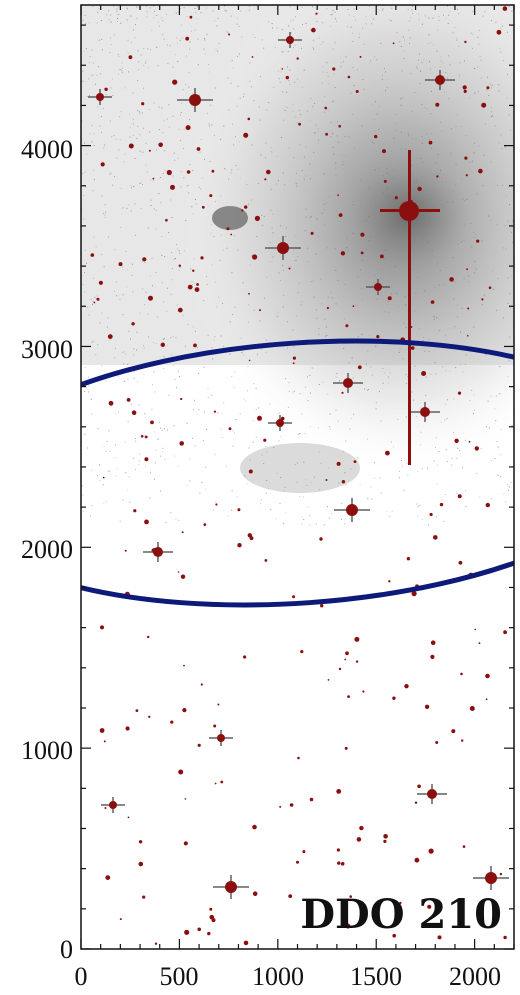 The height and width of the screenshot is (995, 520). I want to click on y-axis-tick-labels: 0 1000 2000 3000 4000, so click(47, 549).